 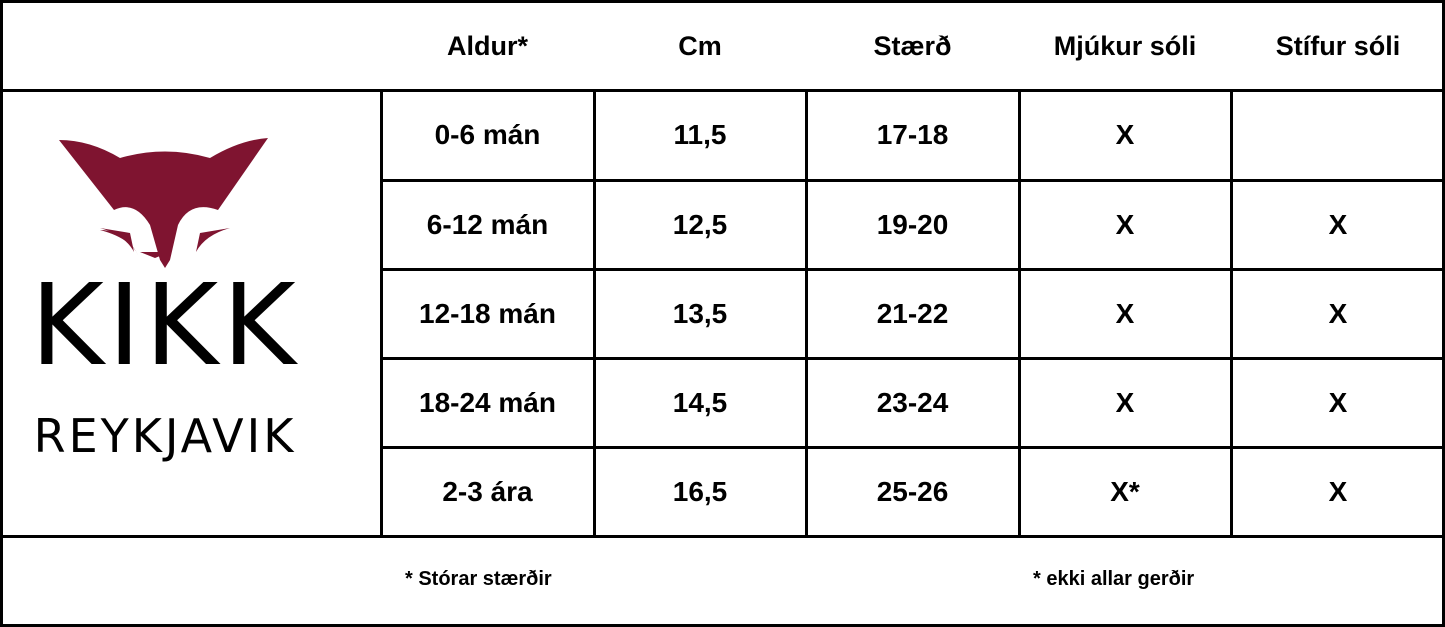 I want to click on table-cell: 2-3 ára, so click(x=487, y=491).